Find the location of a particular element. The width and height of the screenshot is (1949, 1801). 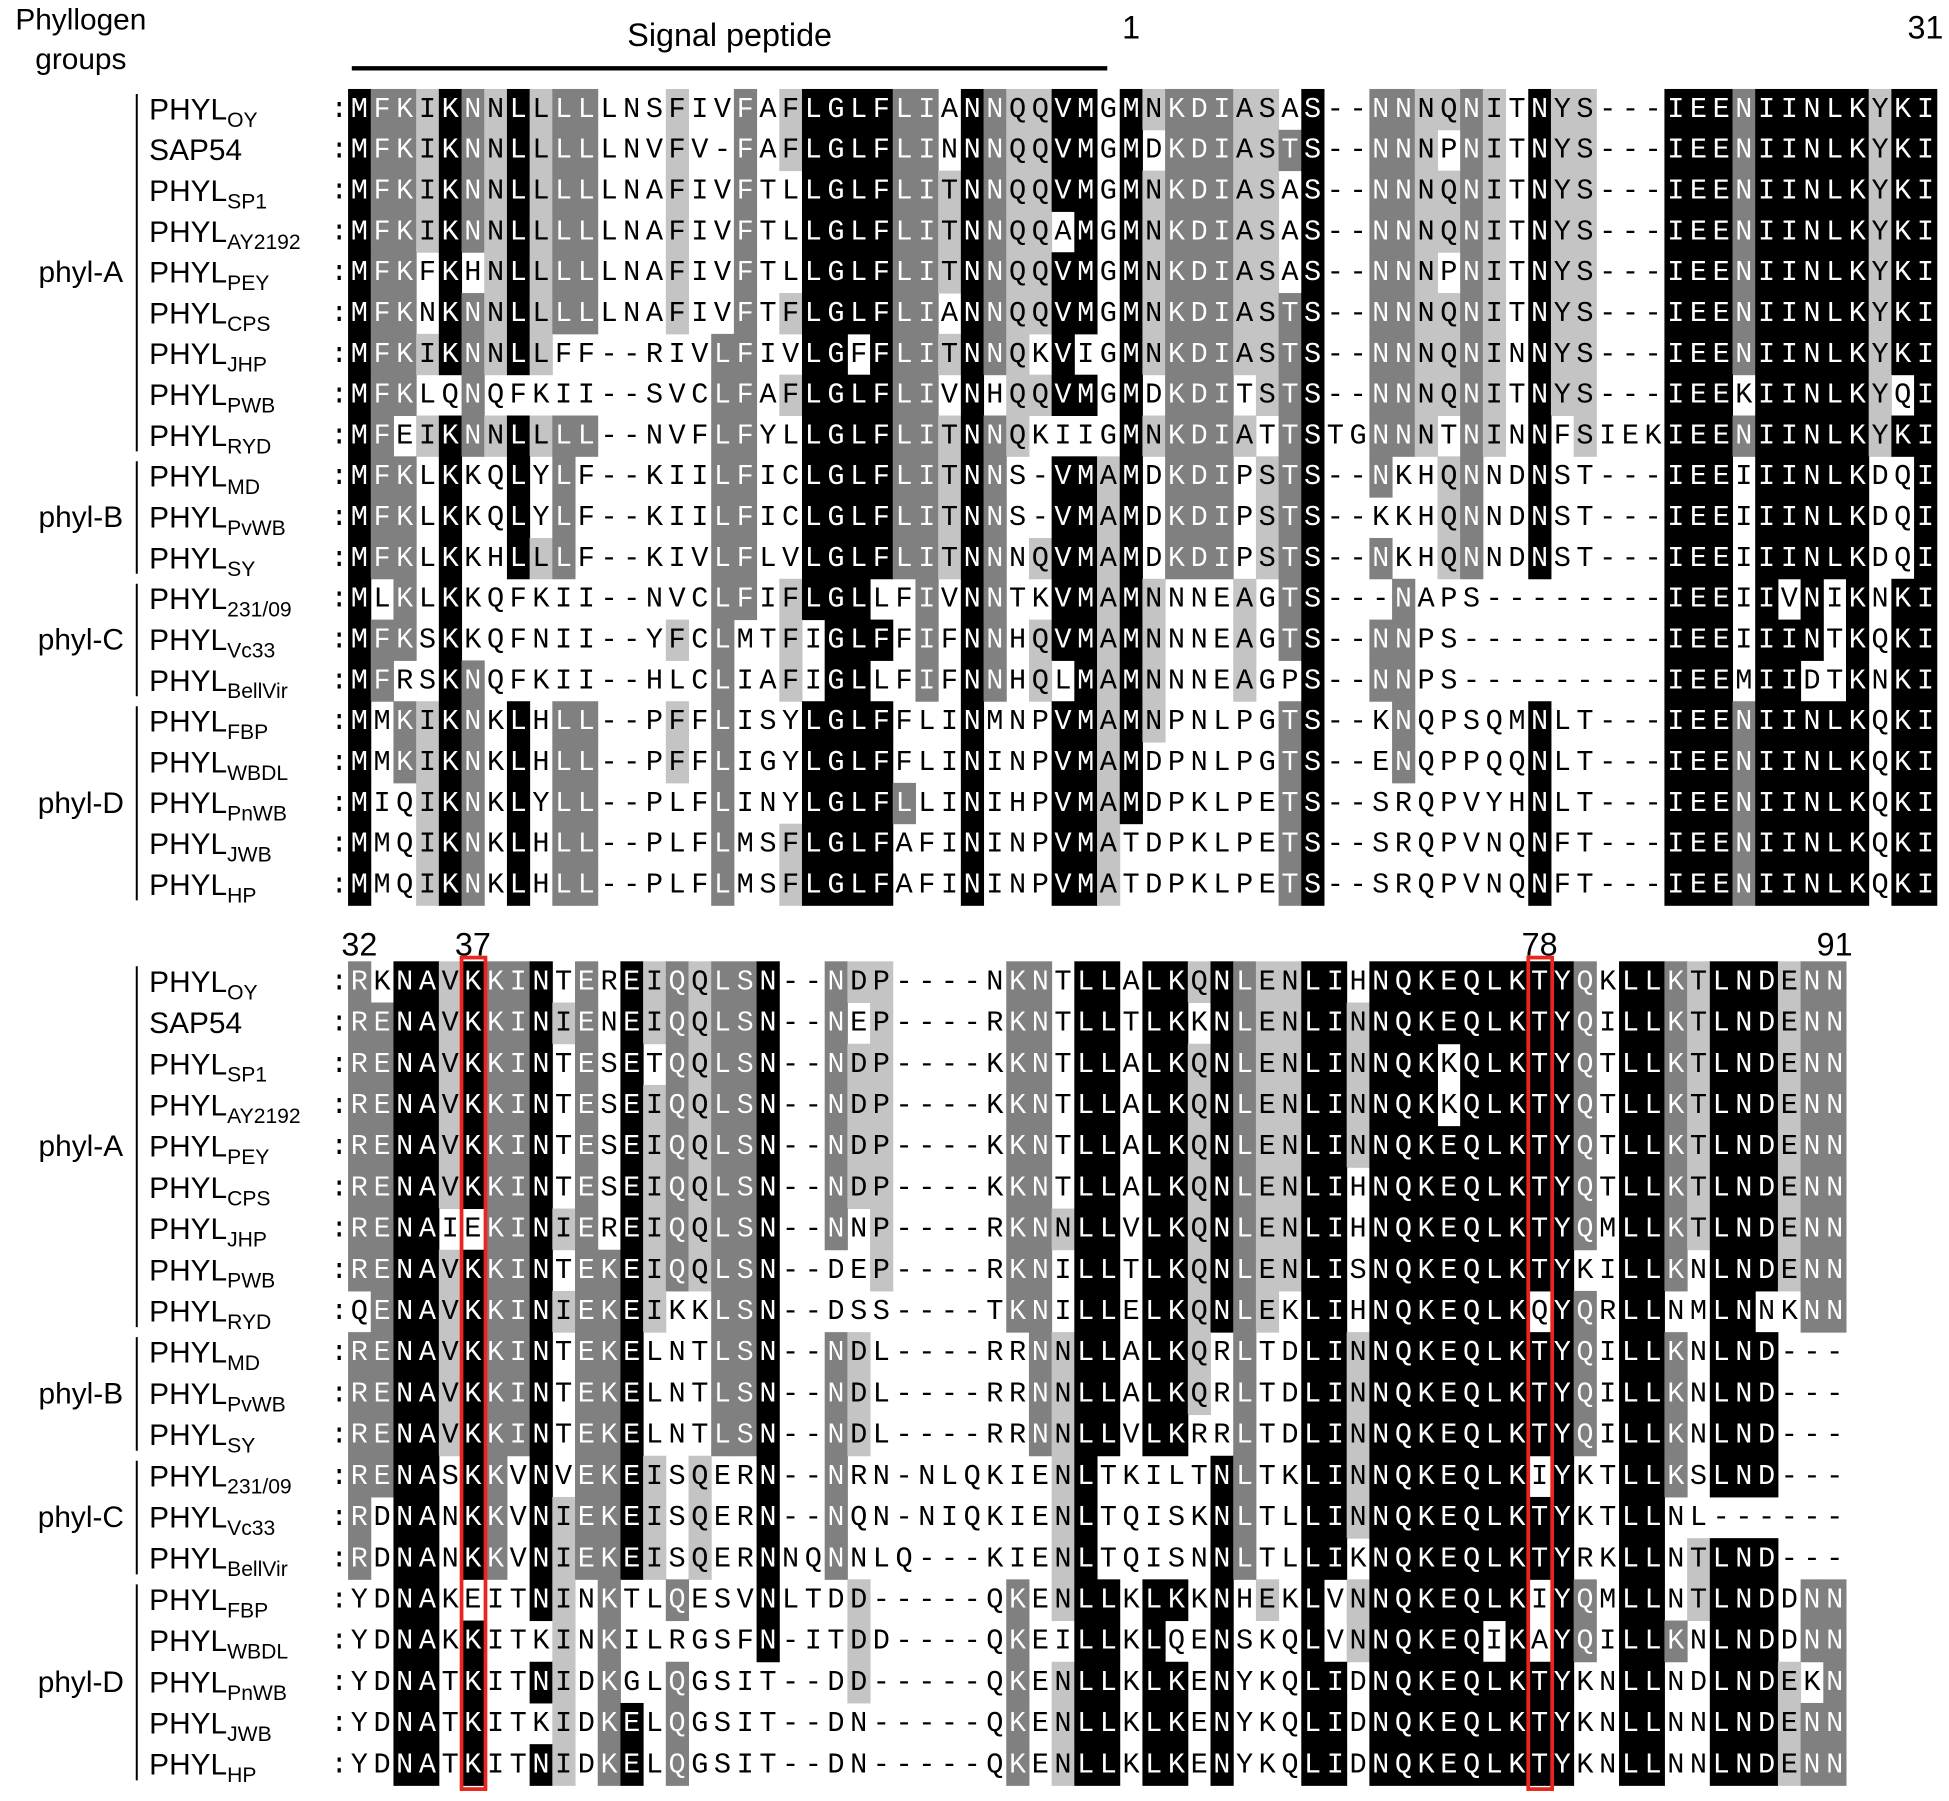

position-label: 1 is located at coordinates (1131, 27).